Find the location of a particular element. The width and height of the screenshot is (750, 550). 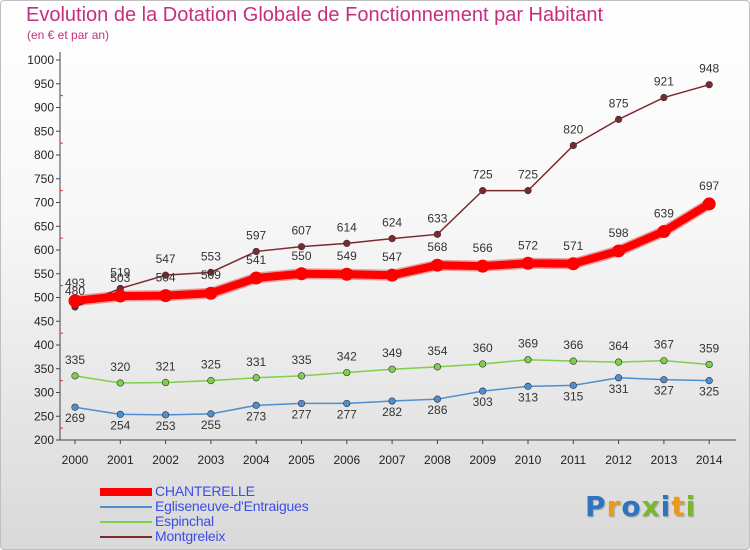

y-tick-label: 300 is located at coordinates (44, 393).